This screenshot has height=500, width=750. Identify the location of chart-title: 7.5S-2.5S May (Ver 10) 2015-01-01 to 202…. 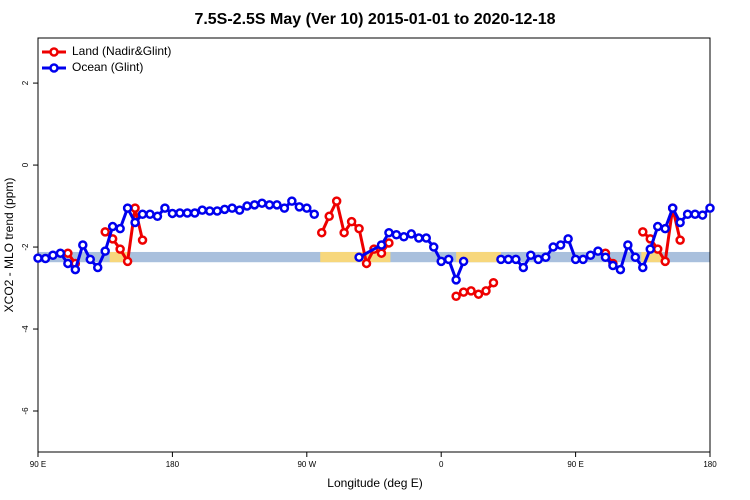
(374, 19).